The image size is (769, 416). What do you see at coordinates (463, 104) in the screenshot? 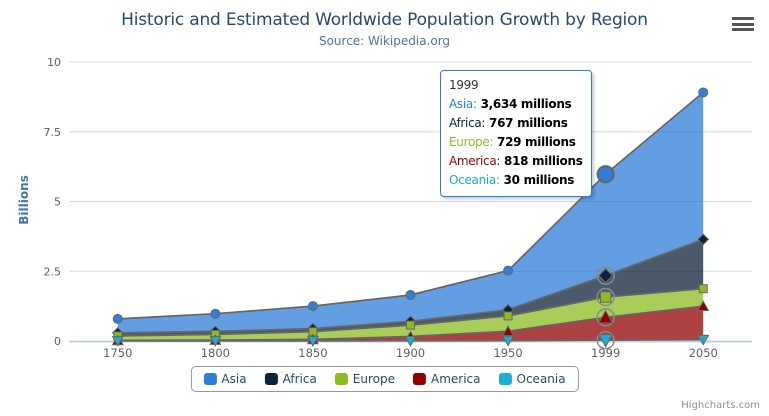
I see `tooltip-series-name: Asia:` at bounding box center [463, 104].